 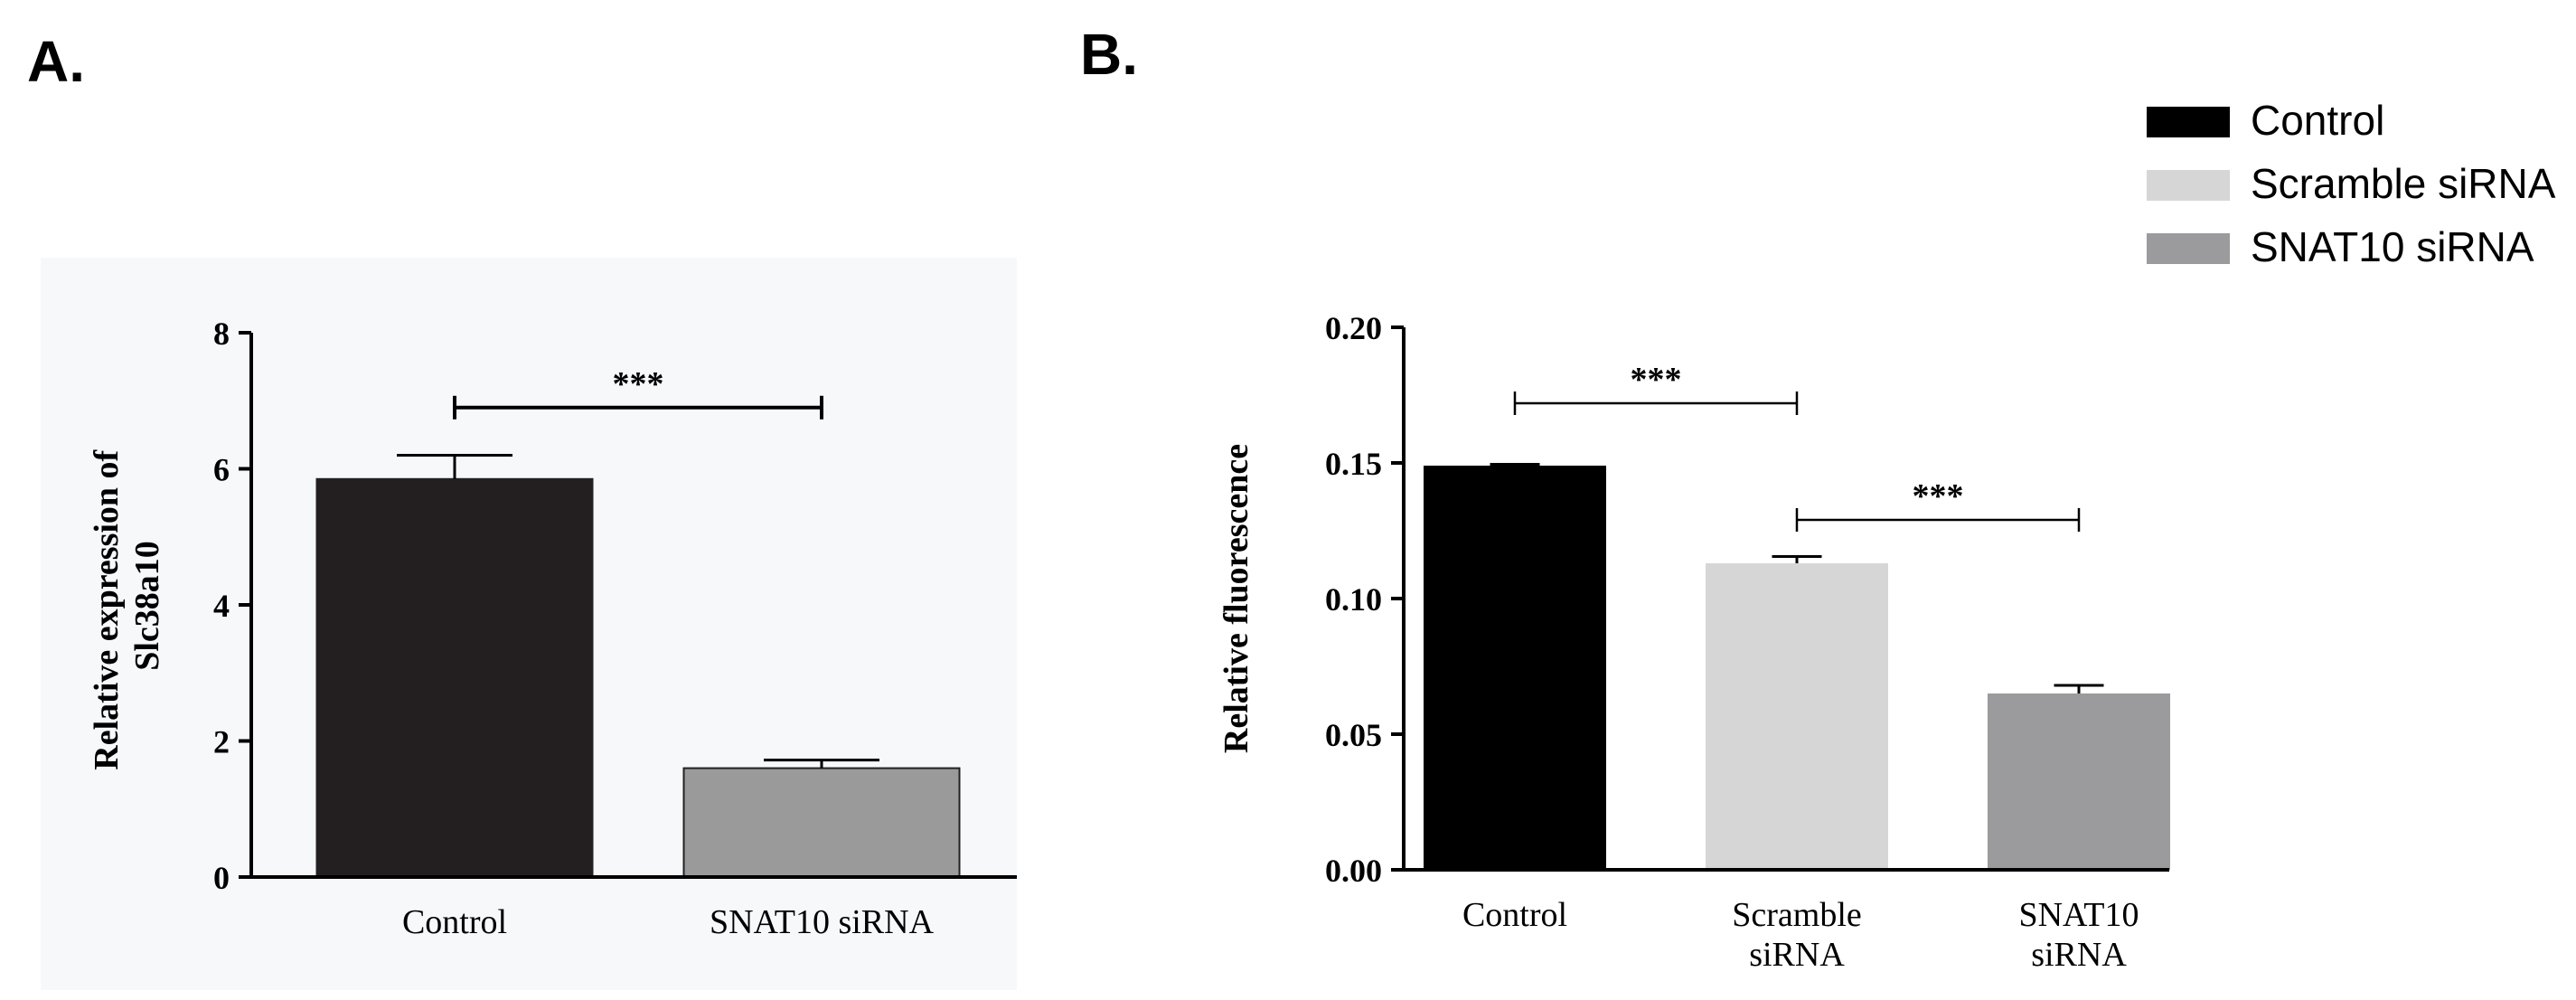 What do you see at coordinates (2403, 184) in the screenshot?
I see `legend-label: Scramble siRNA` at bounding box center [2403, 184].